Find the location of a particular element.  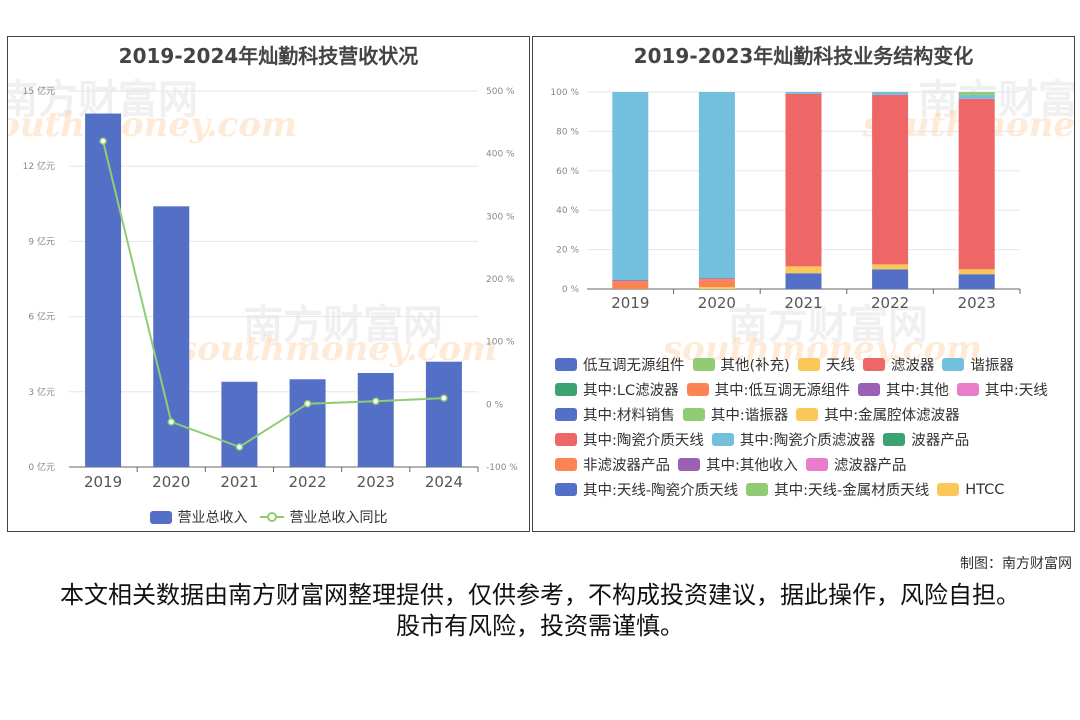

legend-item: 其中:谐振器 is located at coordinates (735, 414).